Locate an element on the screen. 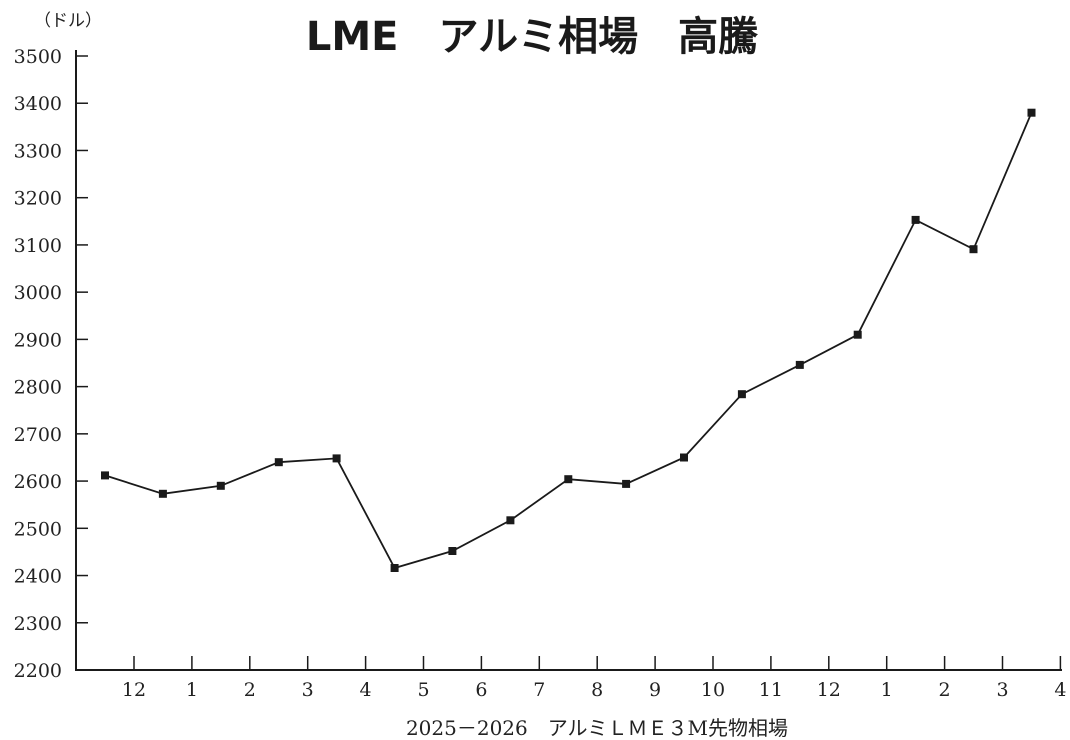 The image size is (1070, 740). y-tick-label: 3400 is located at coordinates (38, 104).